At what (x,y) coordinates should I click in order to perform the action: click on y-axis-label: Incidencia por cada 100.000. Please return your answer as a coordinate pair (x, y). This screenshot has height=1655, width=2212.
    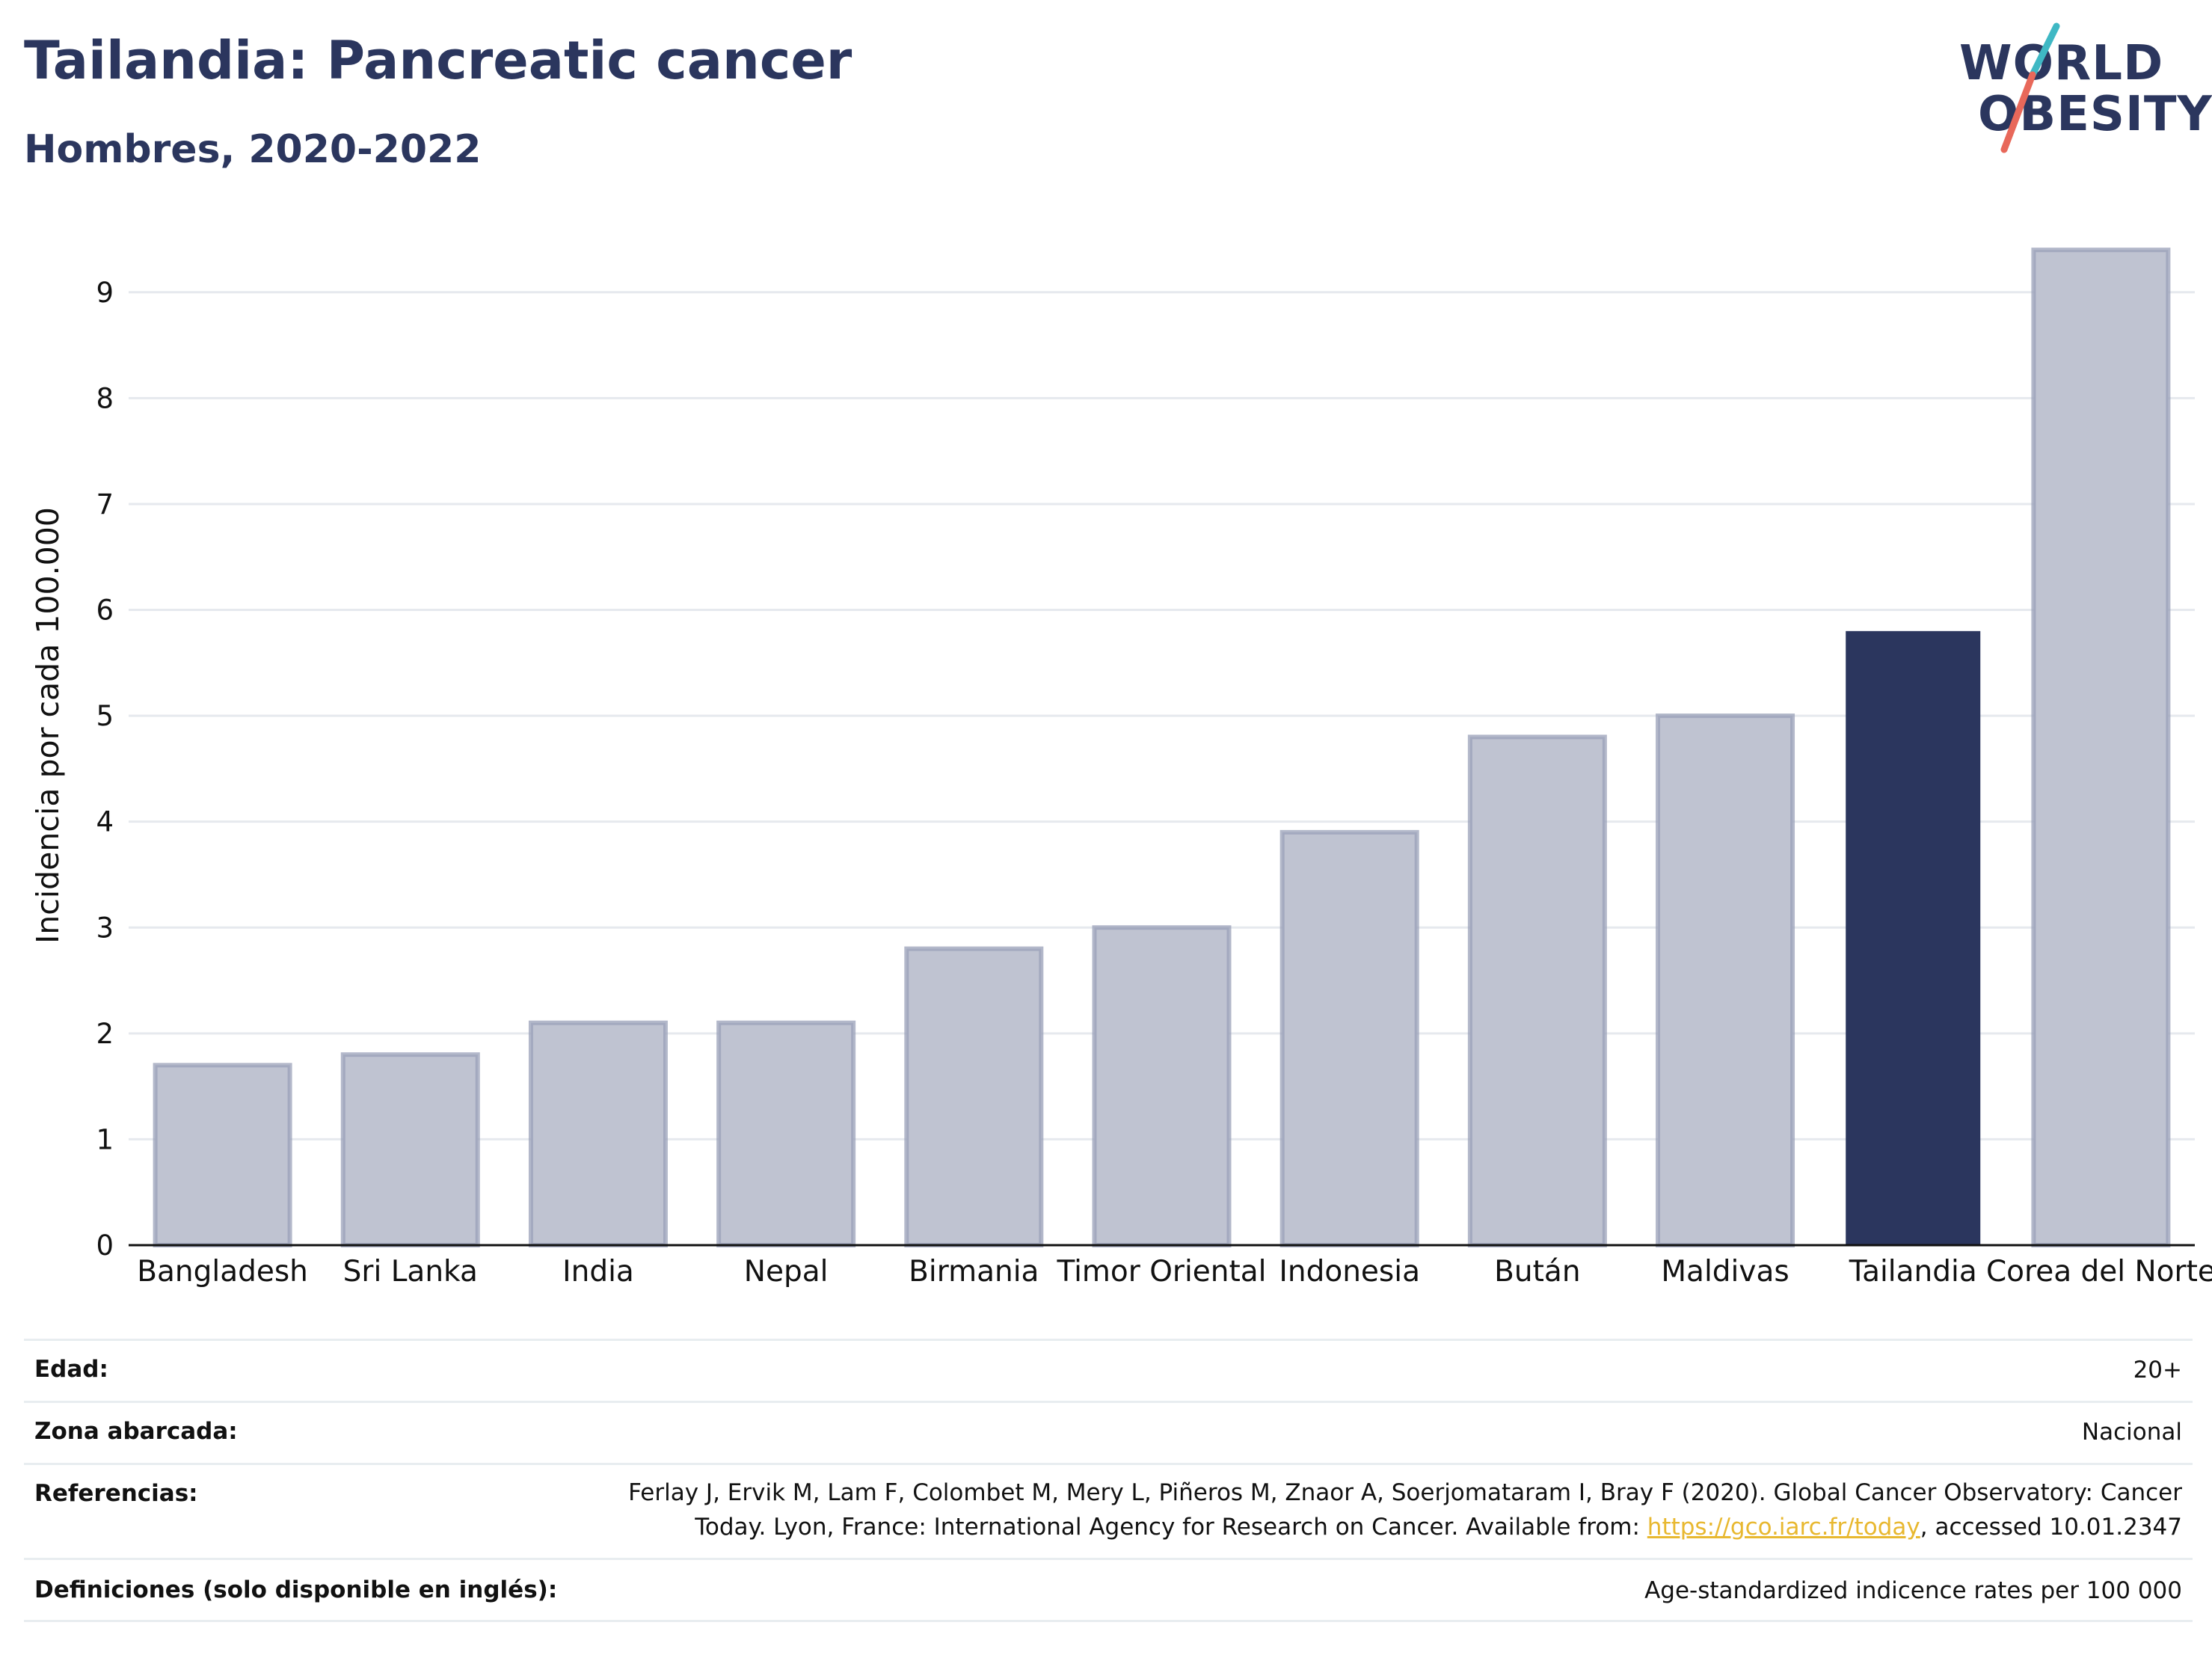
    Looking at the image, I should click on (48, 725).